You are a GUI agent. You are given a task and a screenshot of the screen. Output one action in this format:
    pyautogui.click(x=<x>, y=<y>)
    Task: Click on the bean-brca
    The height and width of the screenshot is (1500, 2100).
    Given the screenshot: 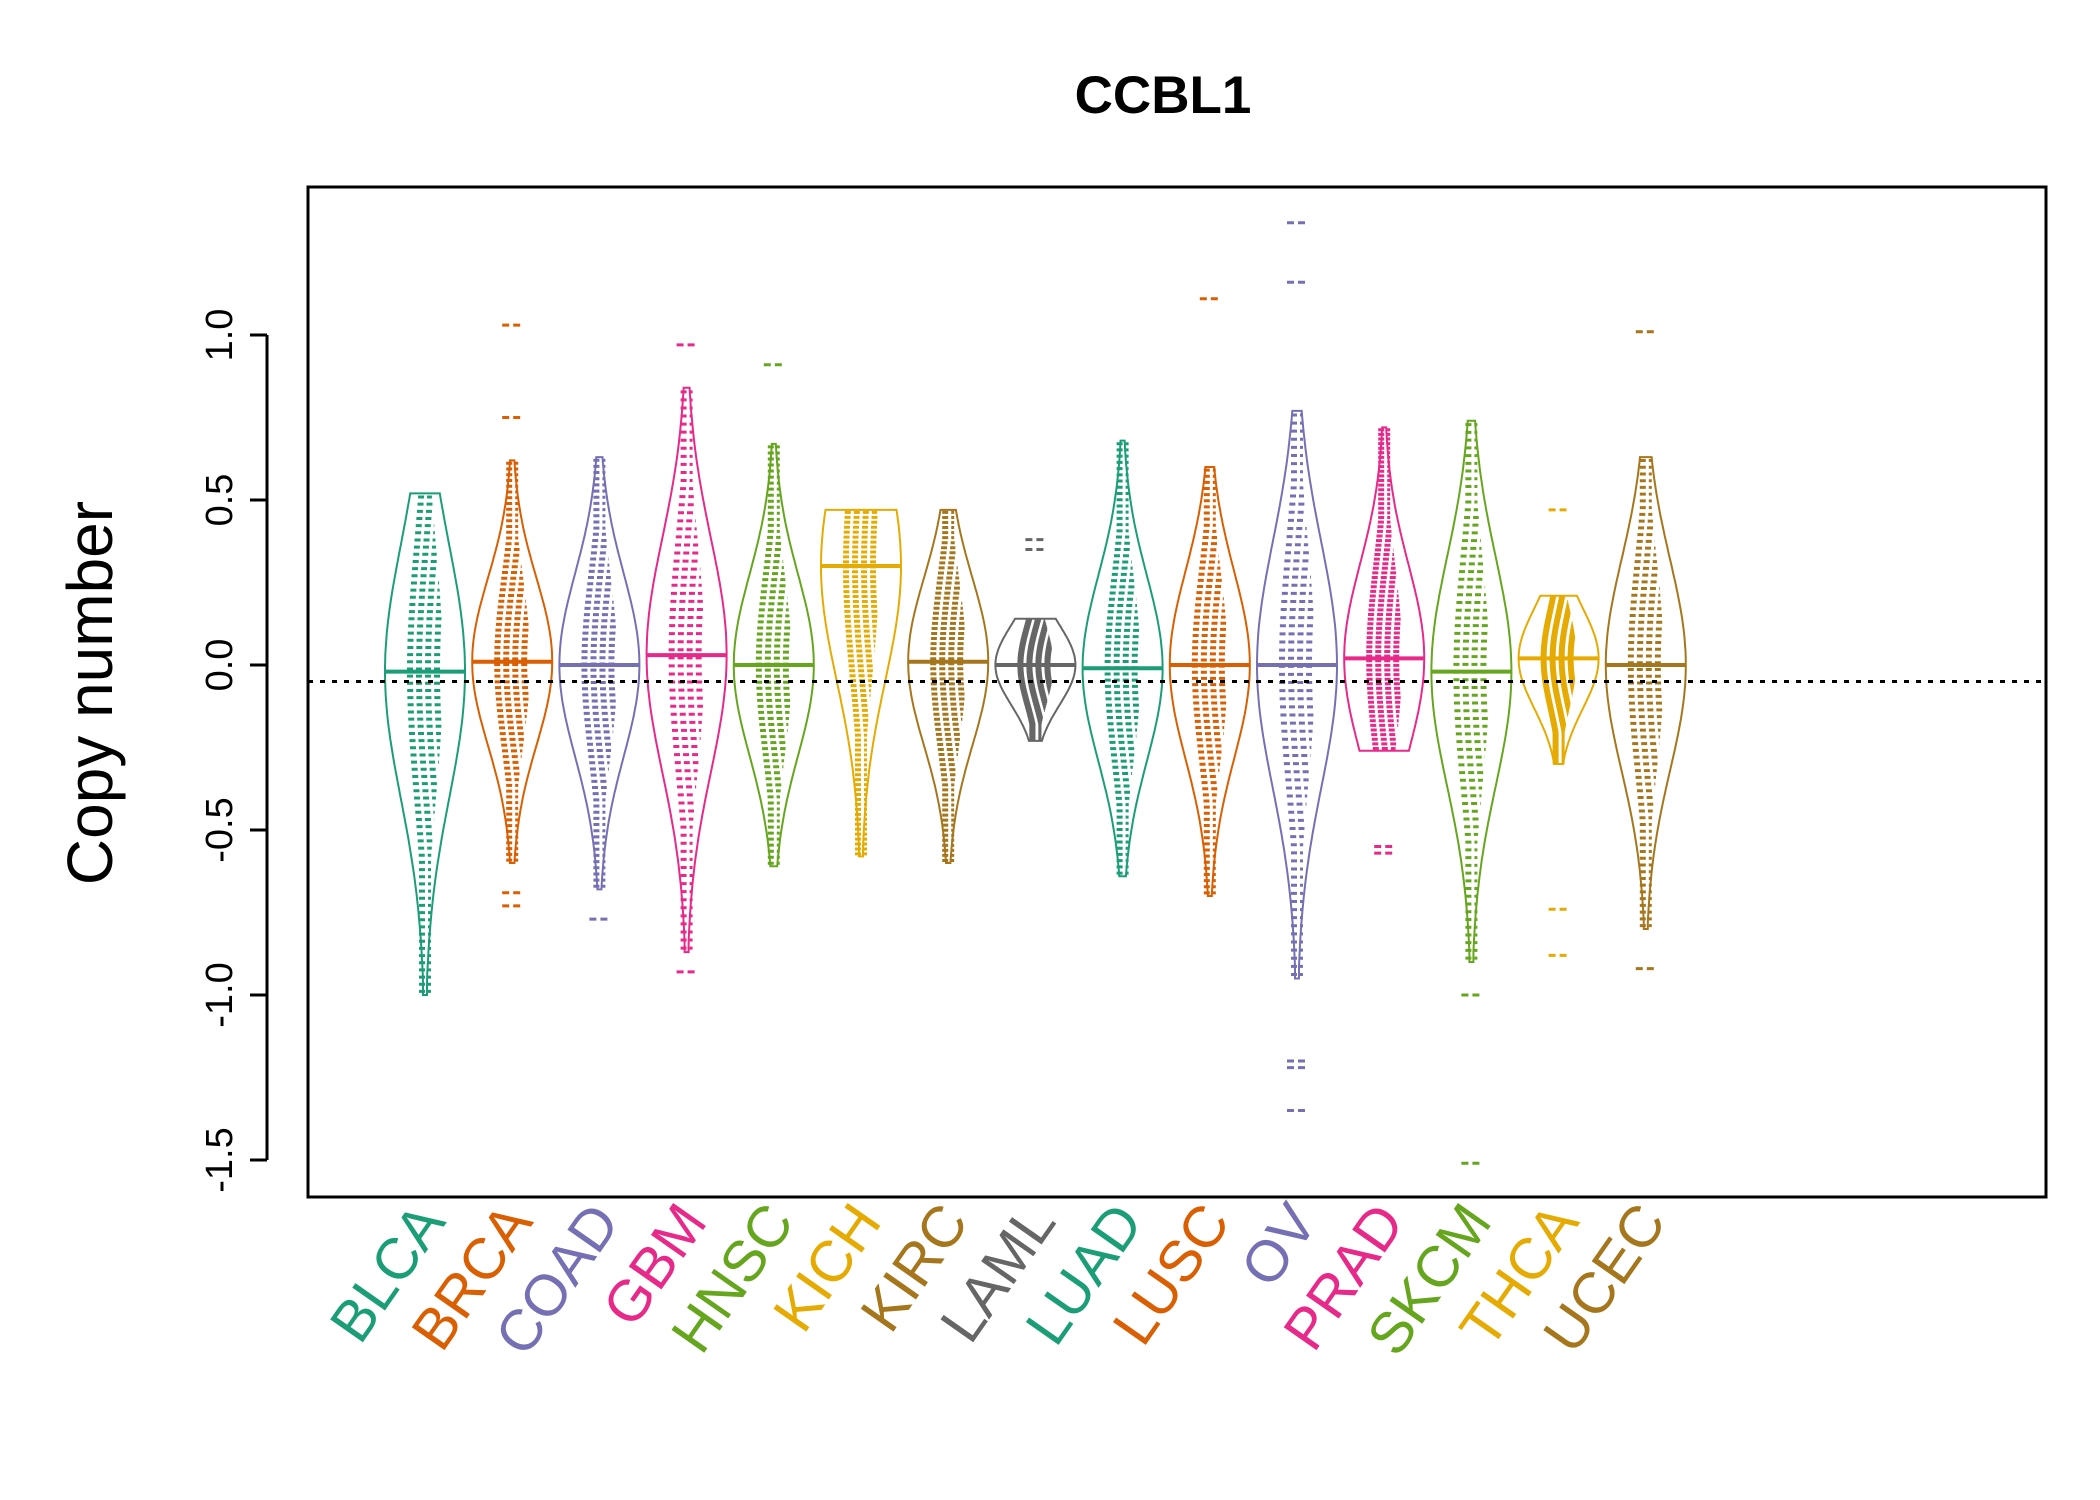 What is the action you would take?
    pyautogui.click(x=512, y=615)
    